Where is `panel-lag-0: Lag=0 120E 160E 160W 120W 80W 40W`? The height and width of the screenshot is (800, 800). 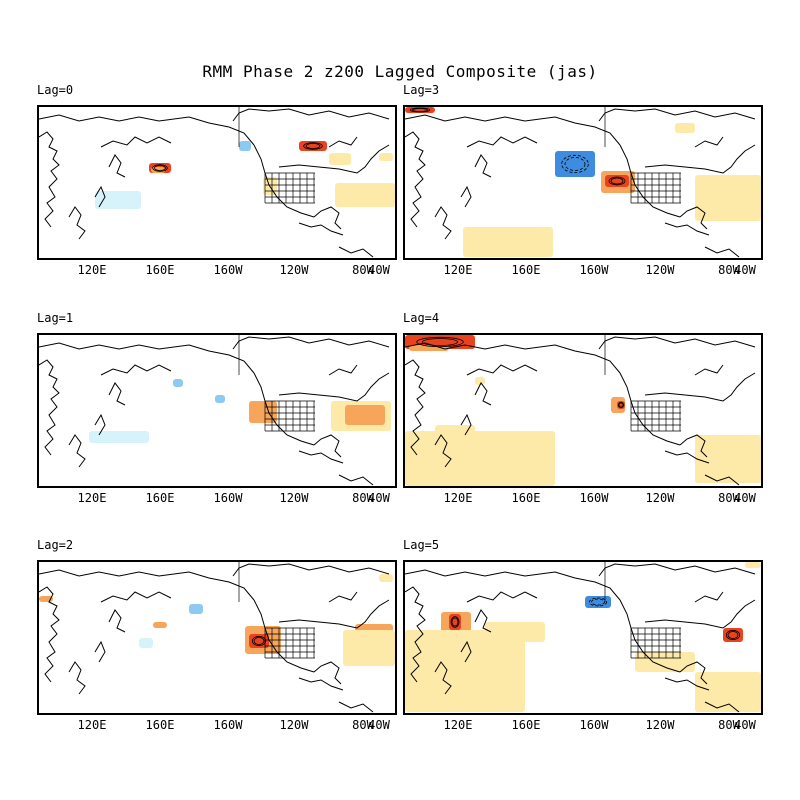 panel-lag-0: Lag=0 120E 160E 160W 120W 80W 40W is located at coordinates (217, 180).